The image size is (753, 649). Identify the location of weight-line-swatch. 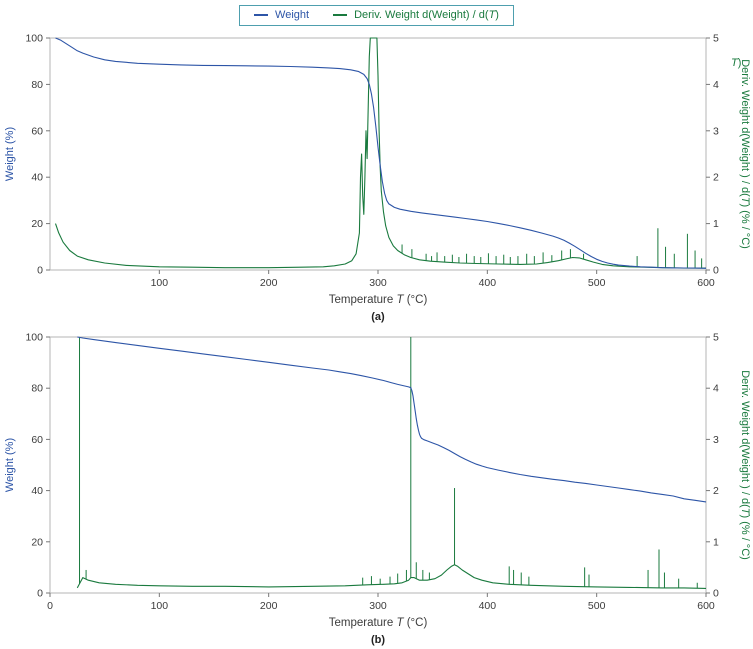
(261, 14).